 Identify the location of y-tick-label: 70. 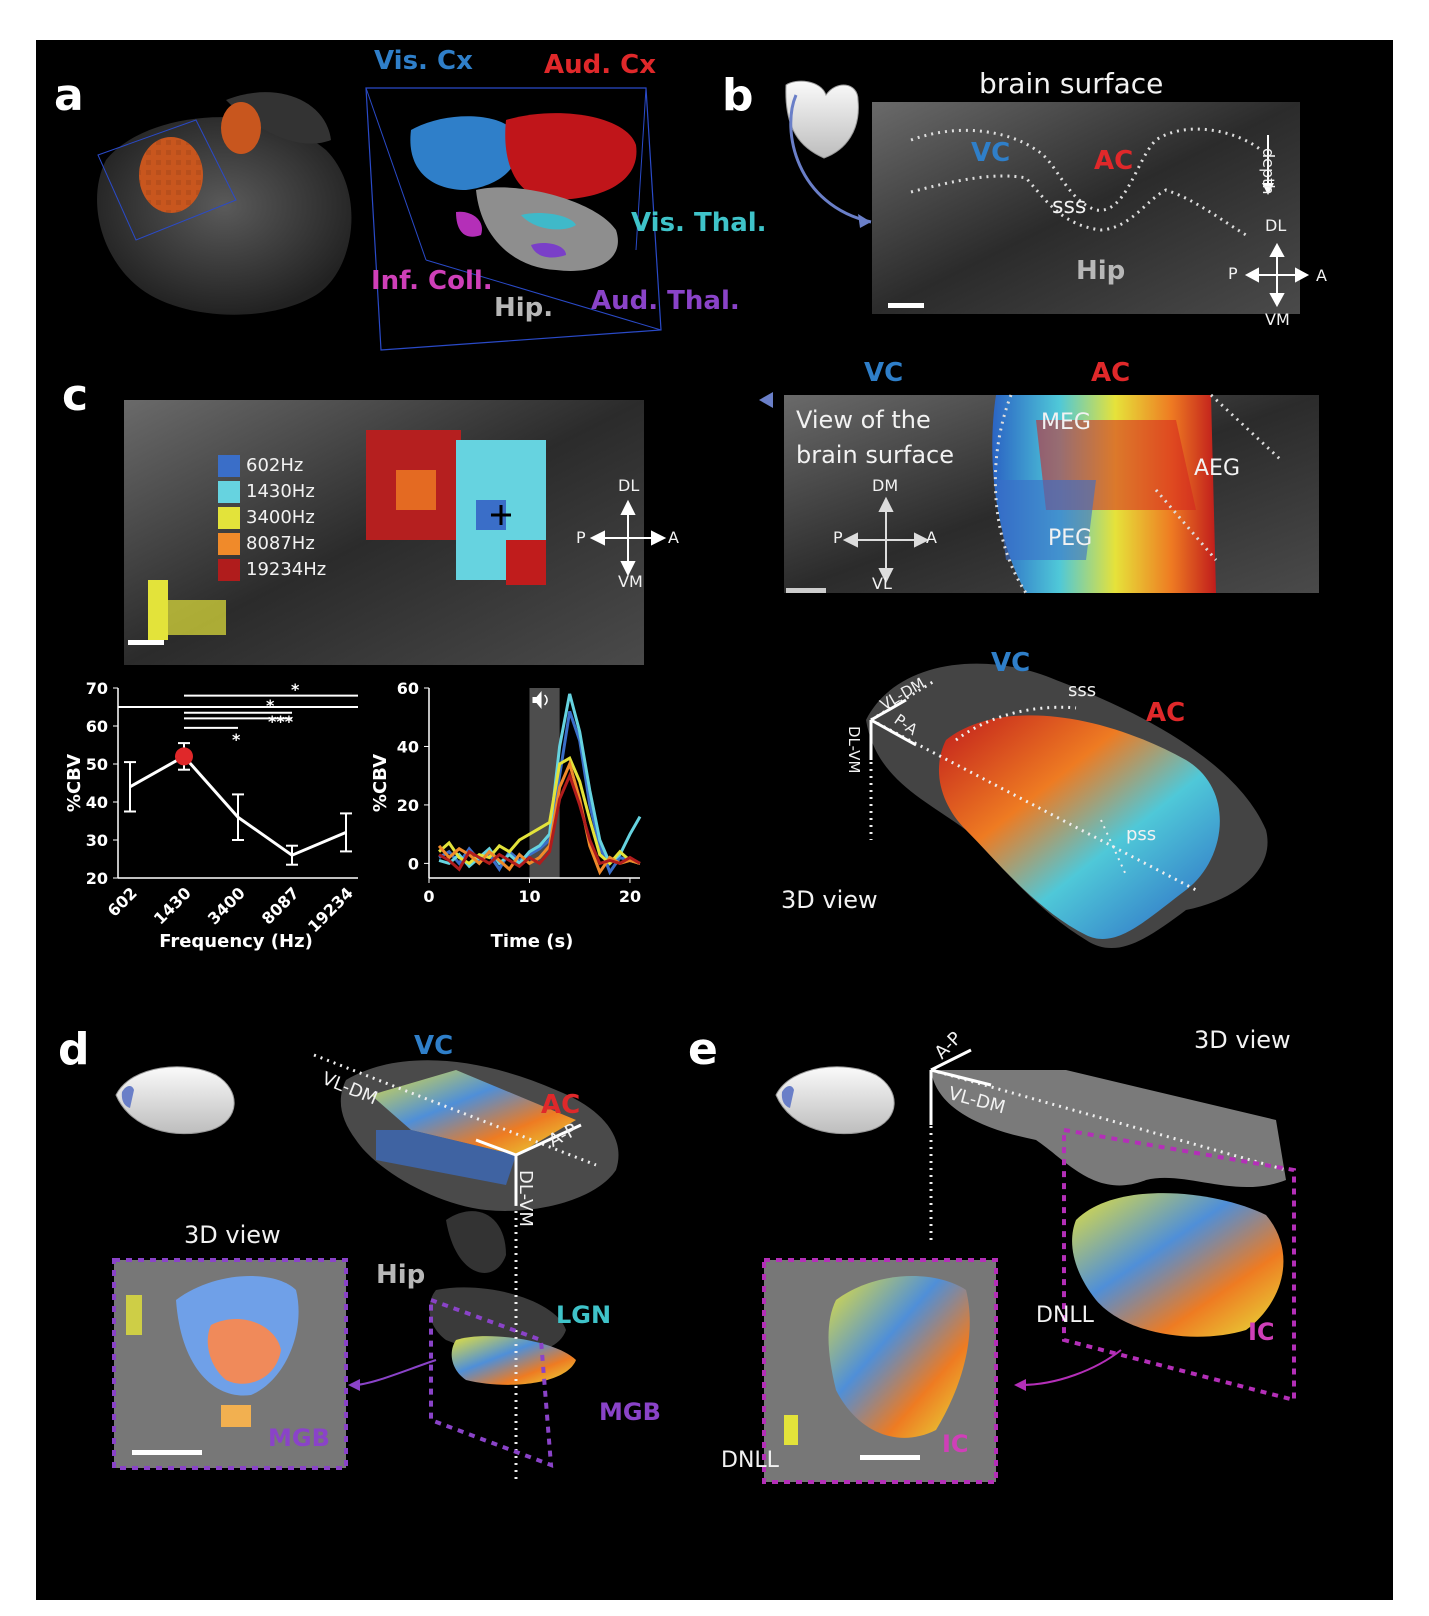
(97, 688).